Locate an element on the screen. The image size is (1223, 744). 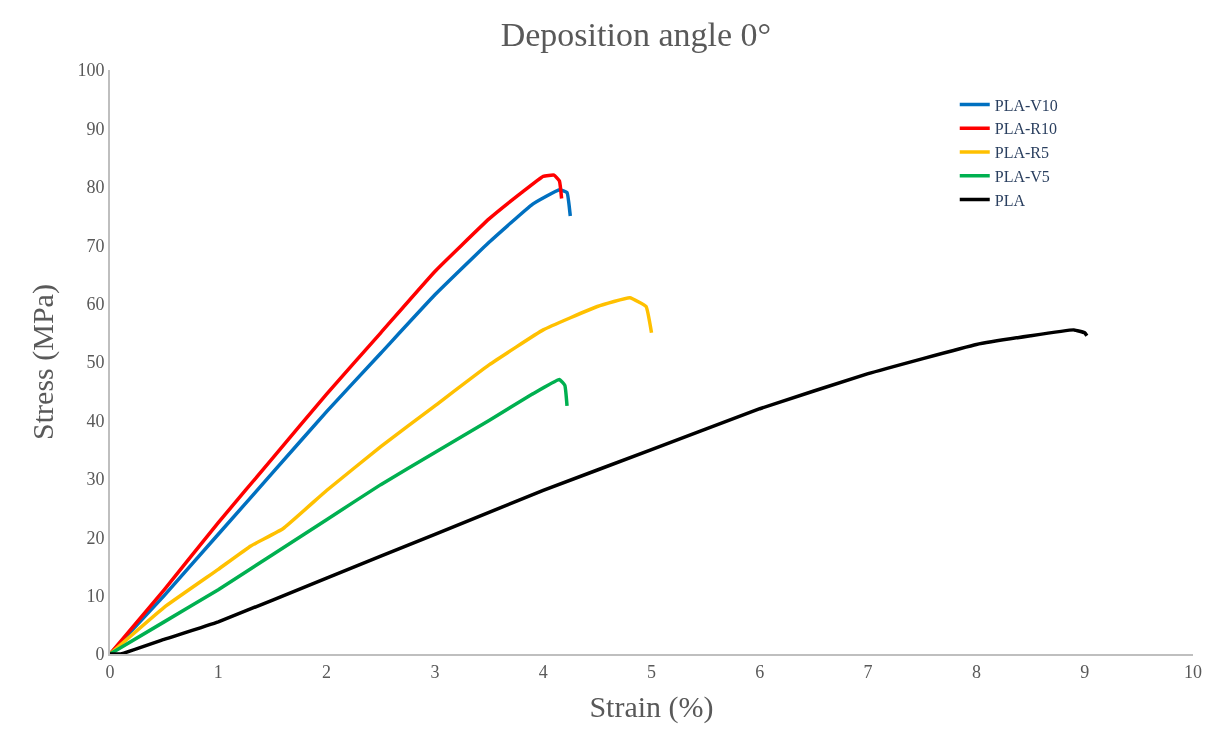
x-tick-label: 10 is located at coordinates (1193, 671).